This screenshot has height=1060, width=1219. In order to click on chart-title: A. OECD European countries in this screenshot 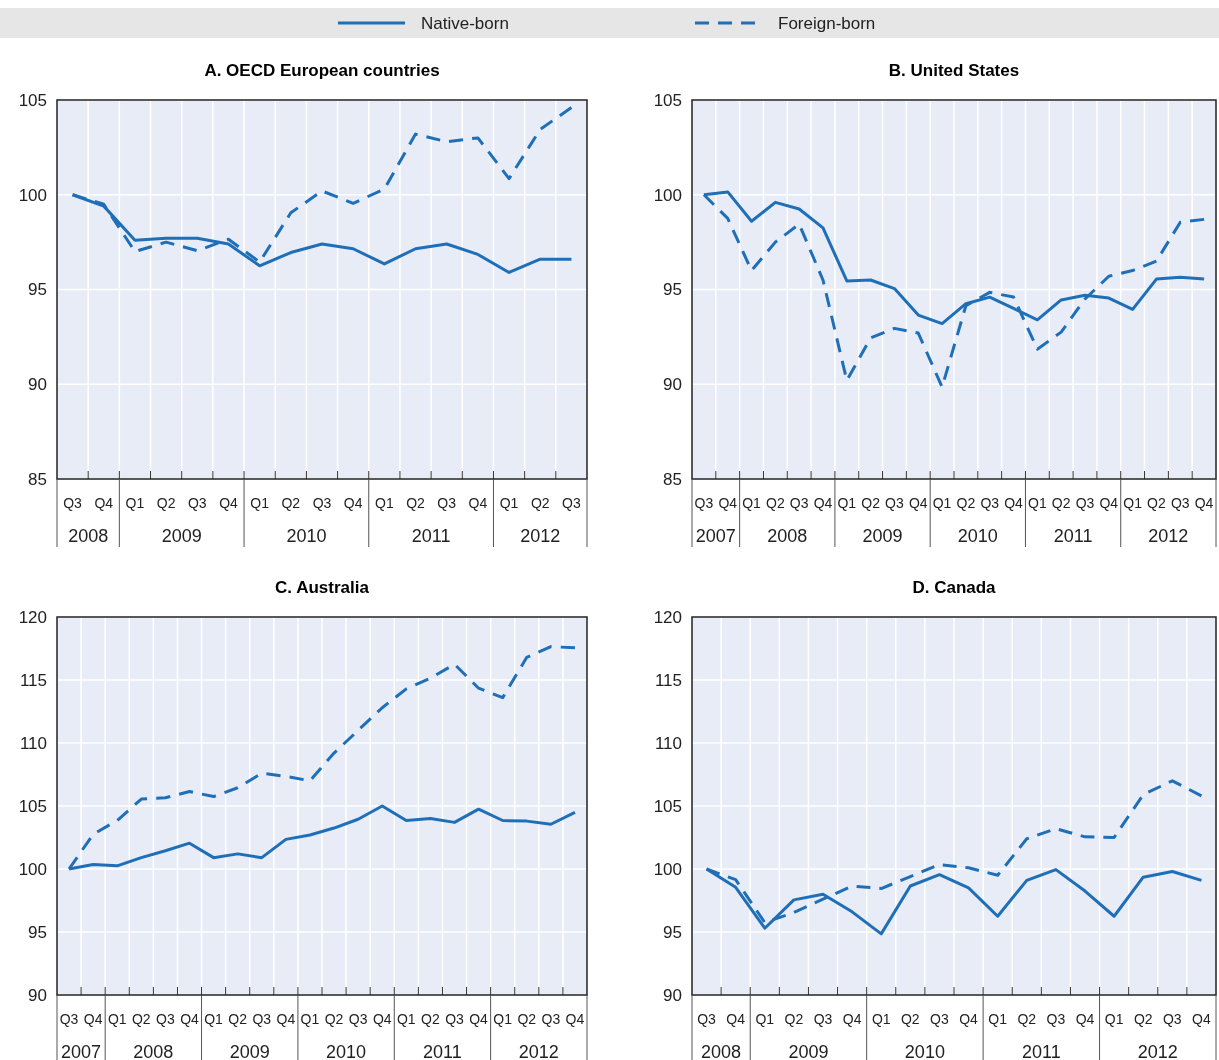, I will do `click(322, 70)`.